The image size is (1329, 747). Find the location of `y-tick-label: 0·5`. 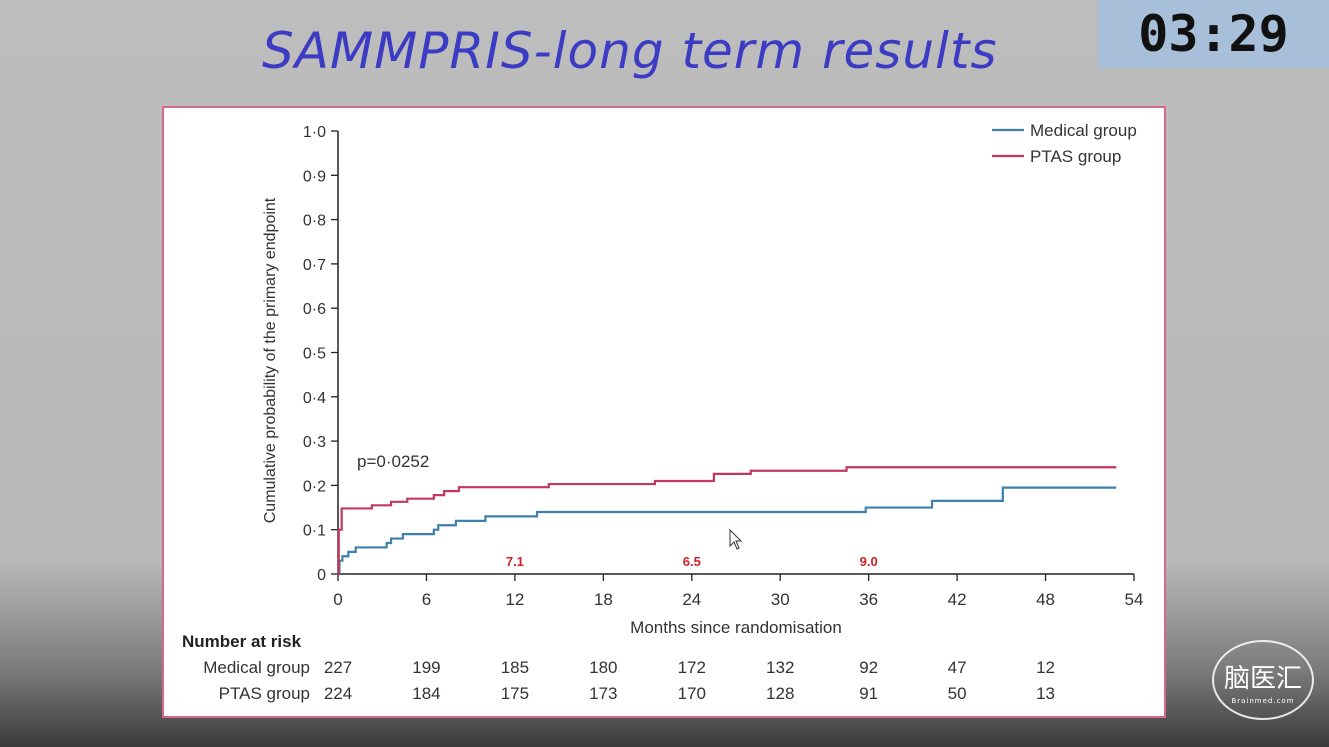

y-tick-label: 0·5 is located at coordinates (314, 354).